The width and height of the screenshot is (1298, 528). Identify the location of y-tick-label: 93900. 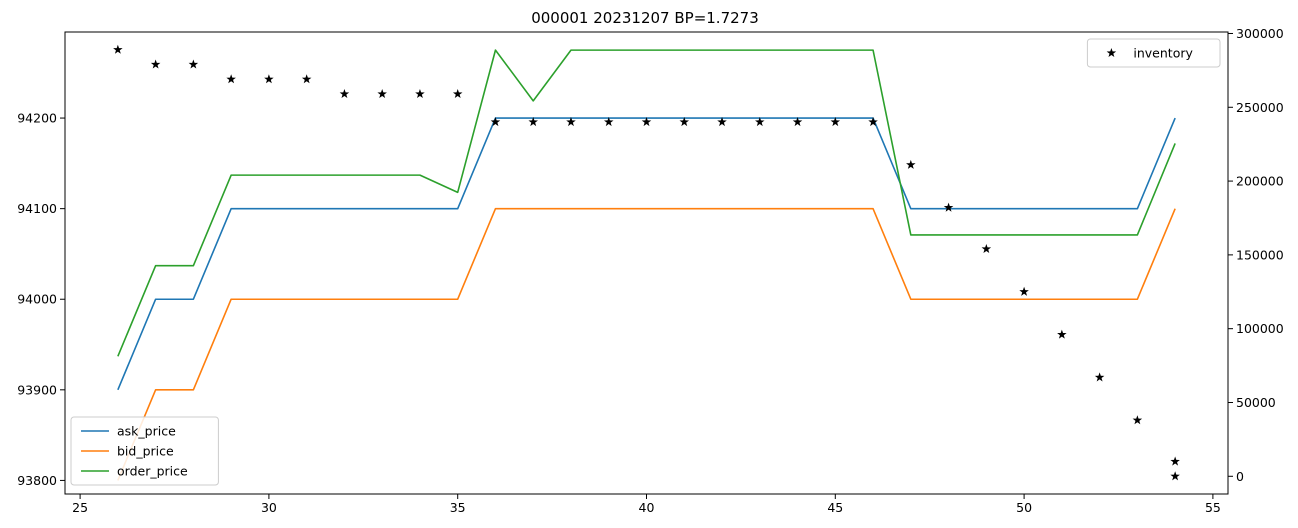
(37, 389).